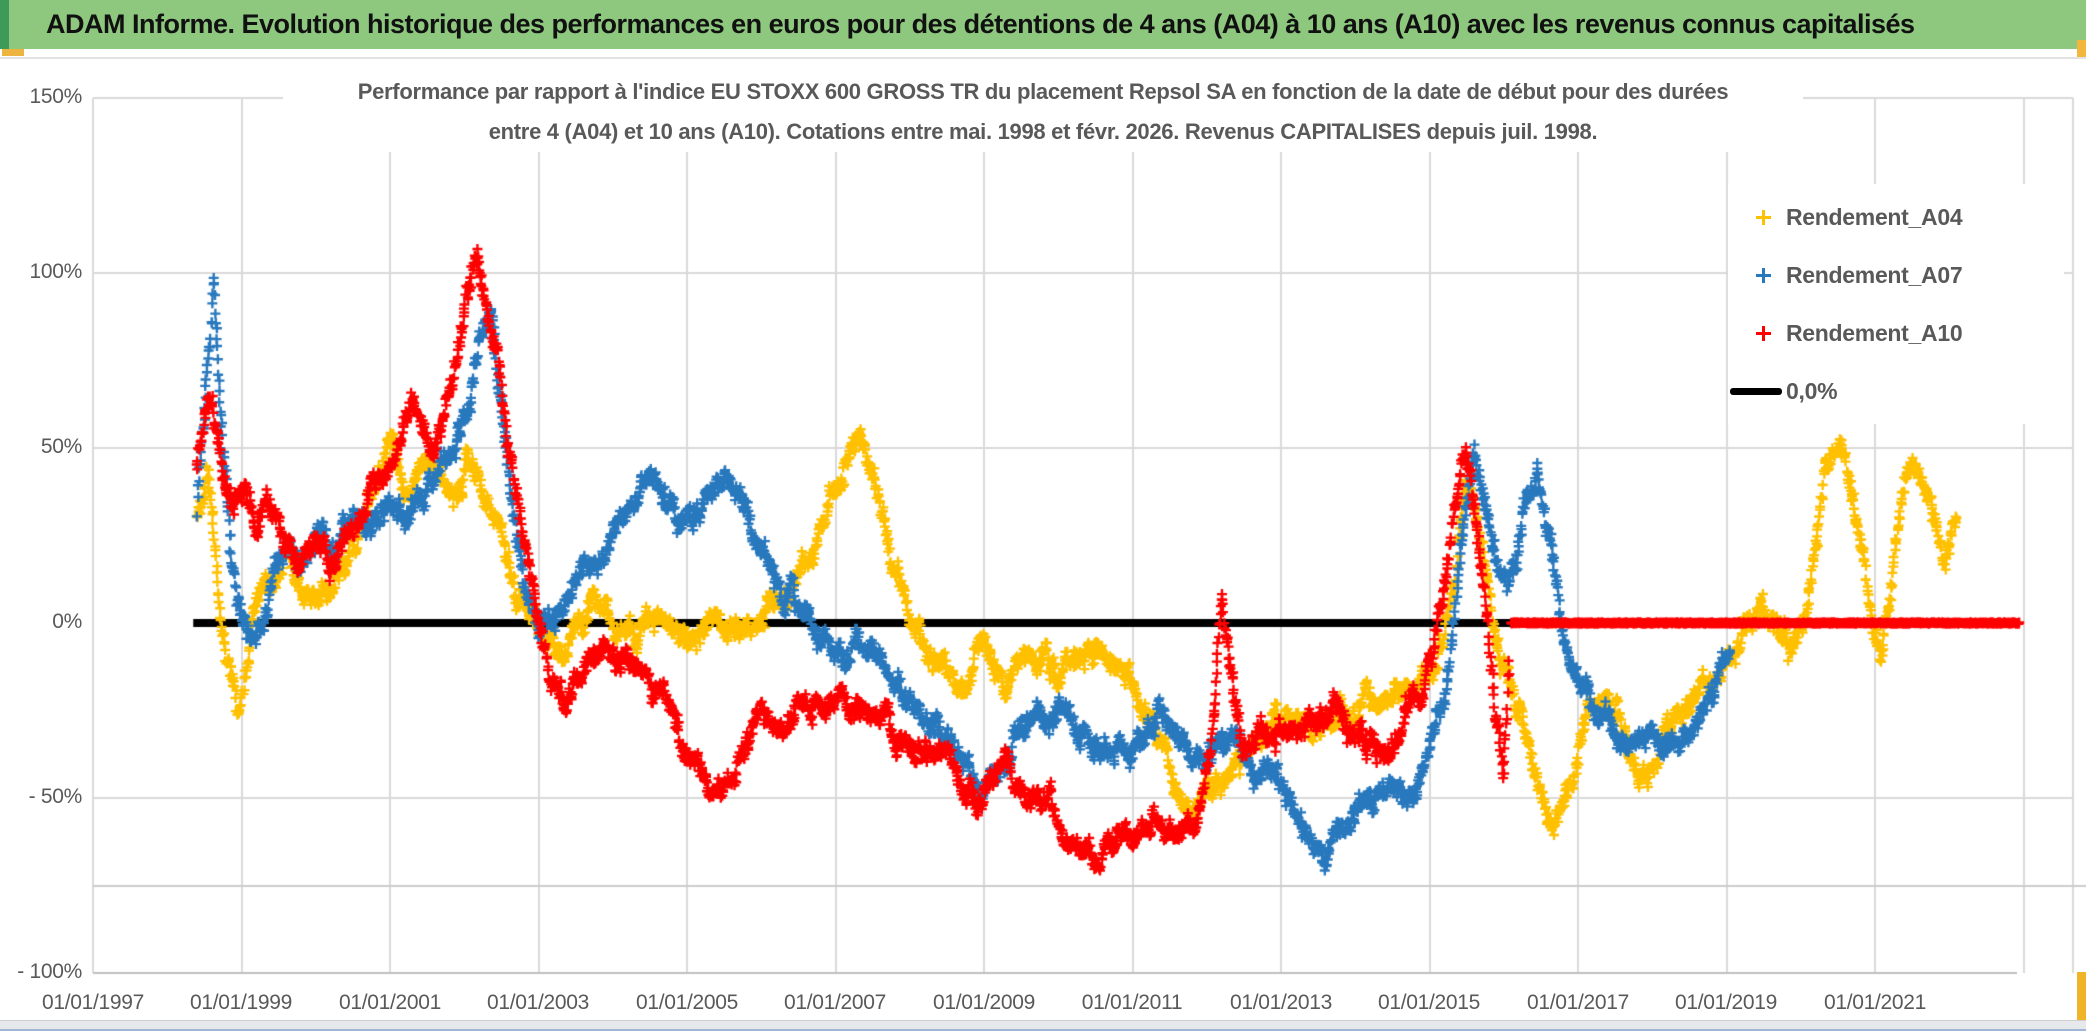 The image size is (2086, 1031). Describe the element at coordinates (55, 796) in the screenshot. I see `y-axis-label: - 50%` at that location.